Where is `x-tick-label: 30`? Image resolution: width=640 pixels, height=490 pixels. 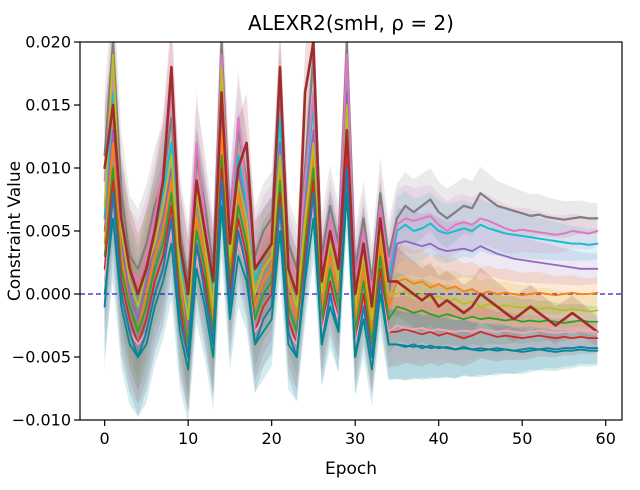 x-tick-label: 30 is located at coordinates (355, 438).